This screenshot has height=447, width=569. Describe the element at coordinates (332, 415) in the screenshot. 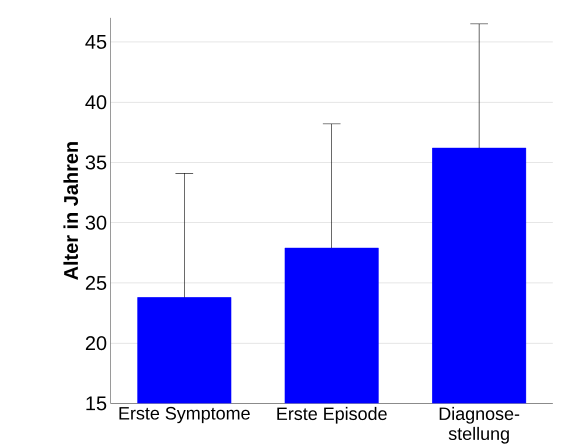

I see `x-tick-label: Erste Episode` at that location.